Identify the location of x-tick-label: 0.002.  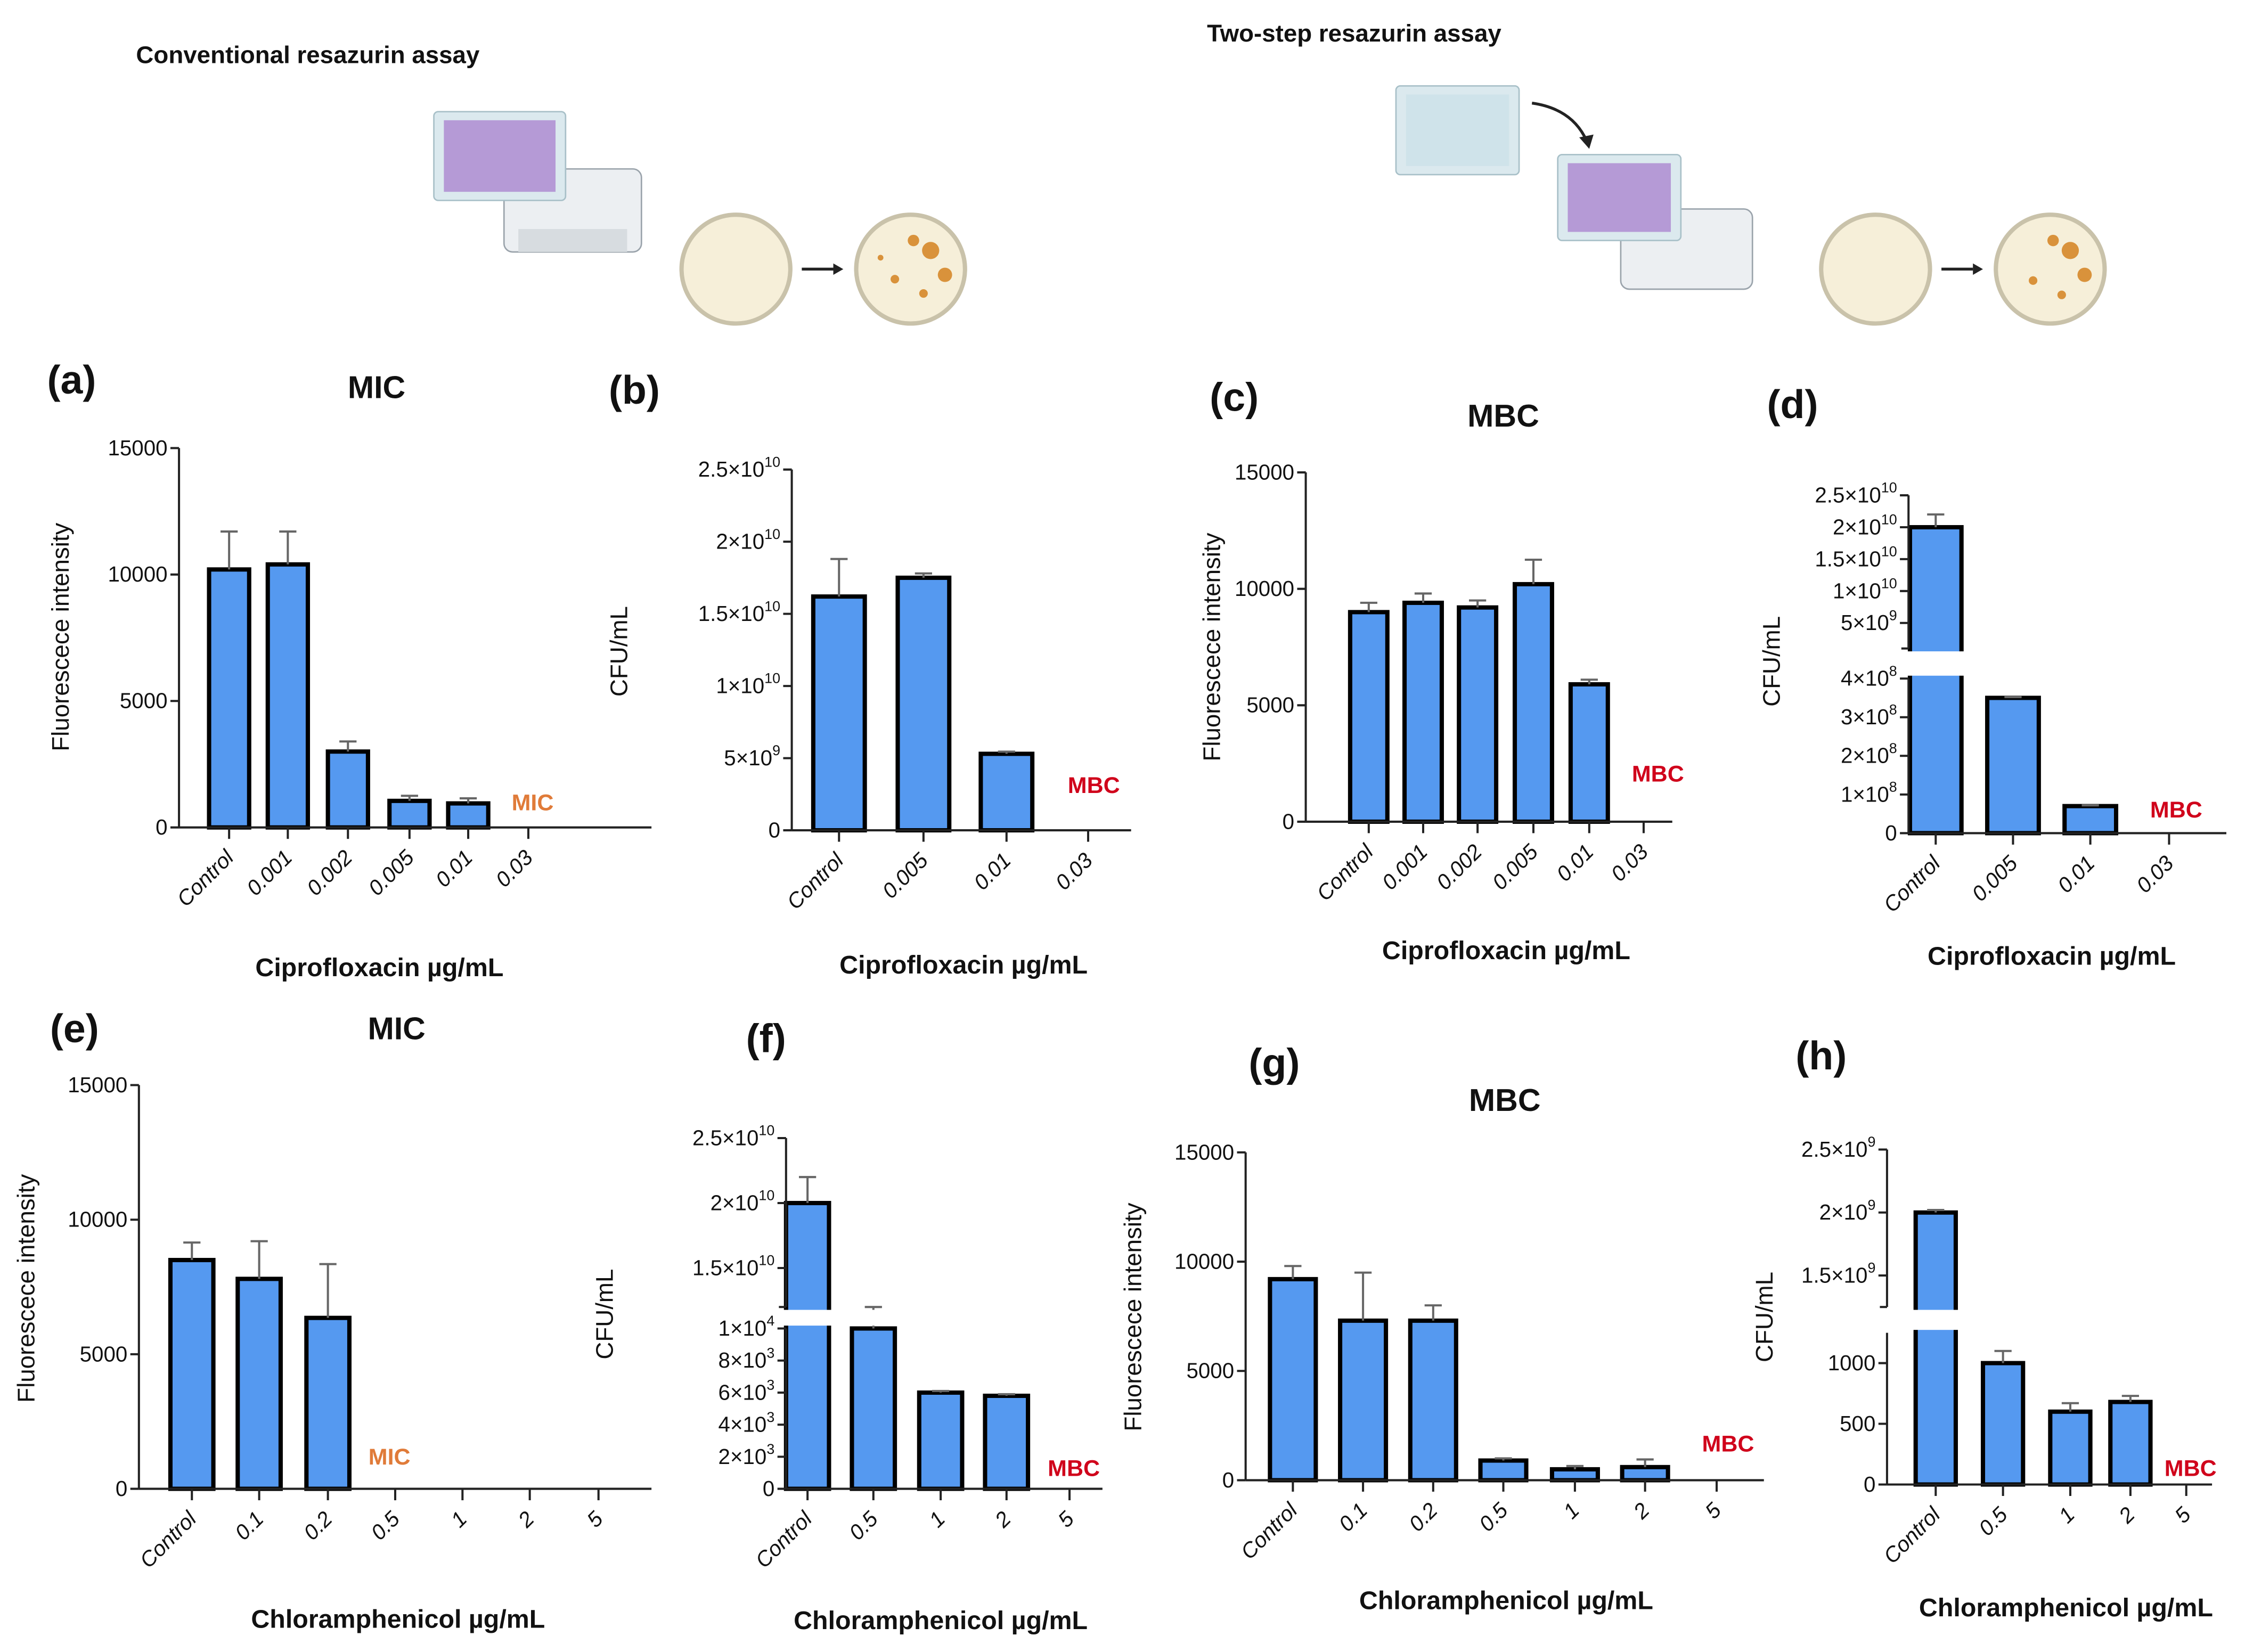
(1459, 867).